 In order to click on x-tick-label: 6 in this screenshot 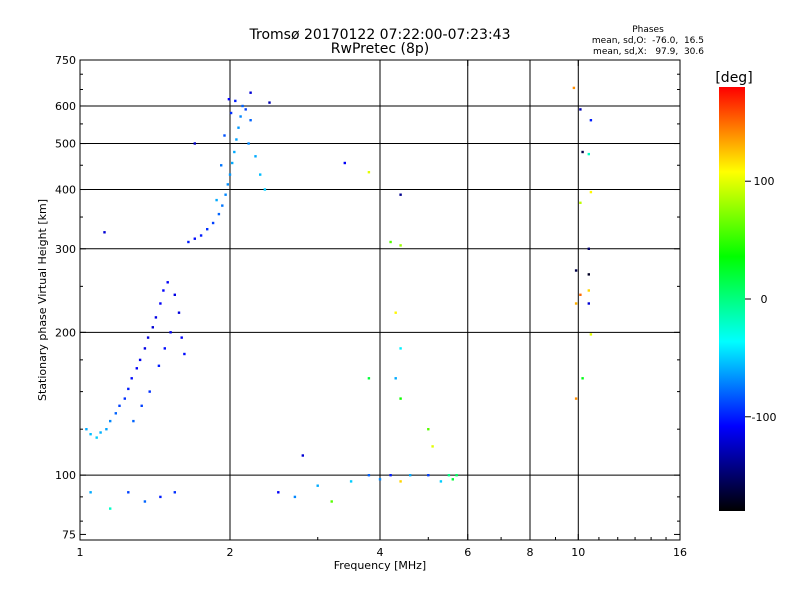, I will do `click(467, 552)`.